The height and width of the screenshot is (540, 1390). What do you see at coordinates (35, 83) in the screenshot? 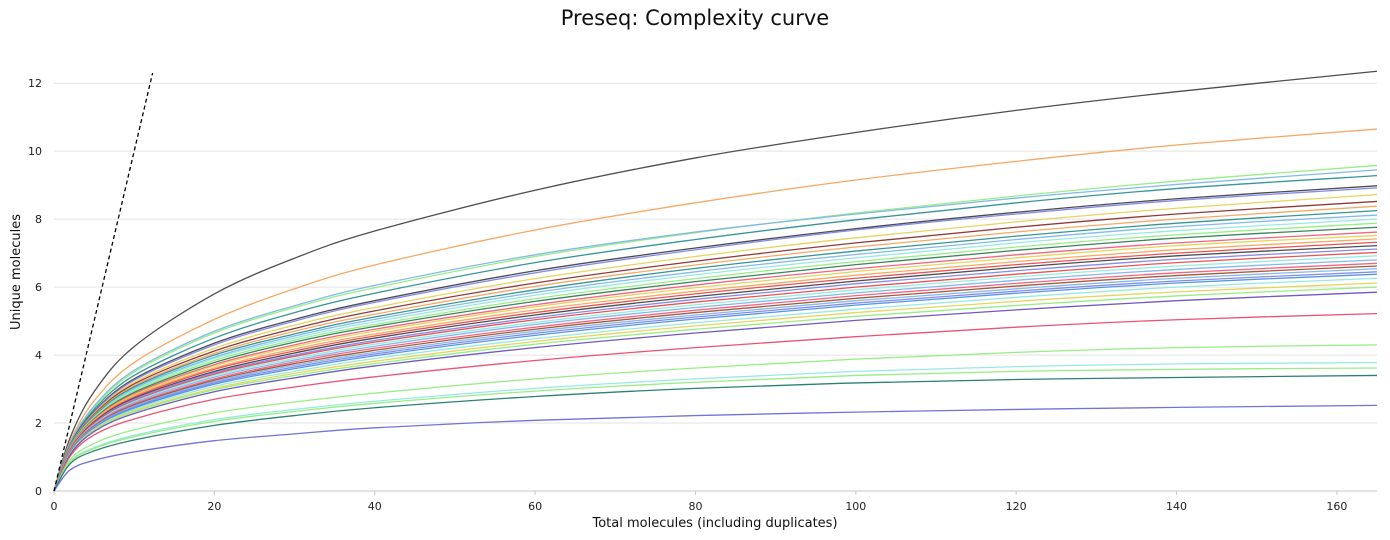
I see `y-tick-label-12: 12` at bounding box center [35, 83].